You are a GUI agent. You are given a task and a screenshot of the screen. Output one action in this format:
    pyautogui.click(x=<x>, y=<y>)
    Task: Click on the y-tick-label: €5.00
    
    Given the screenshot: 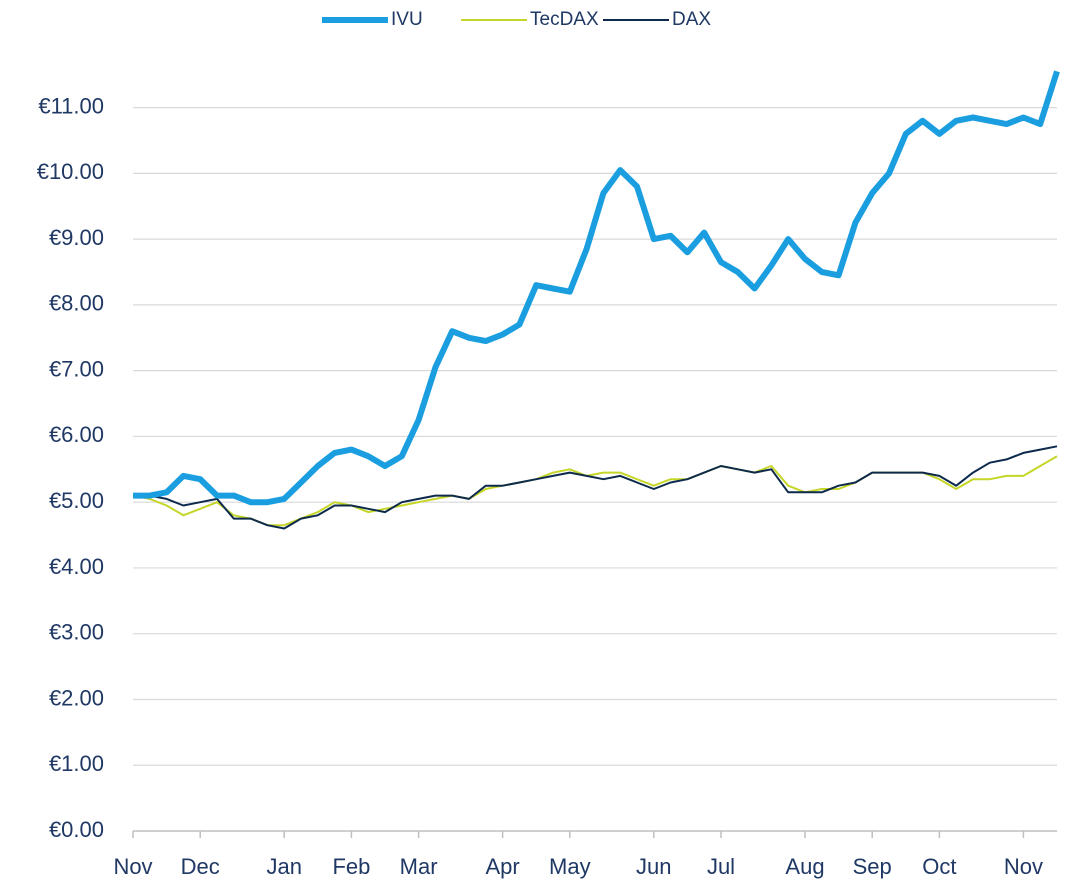 What is the action you would take?
    pyautogui.click(x=76, y=500)
    